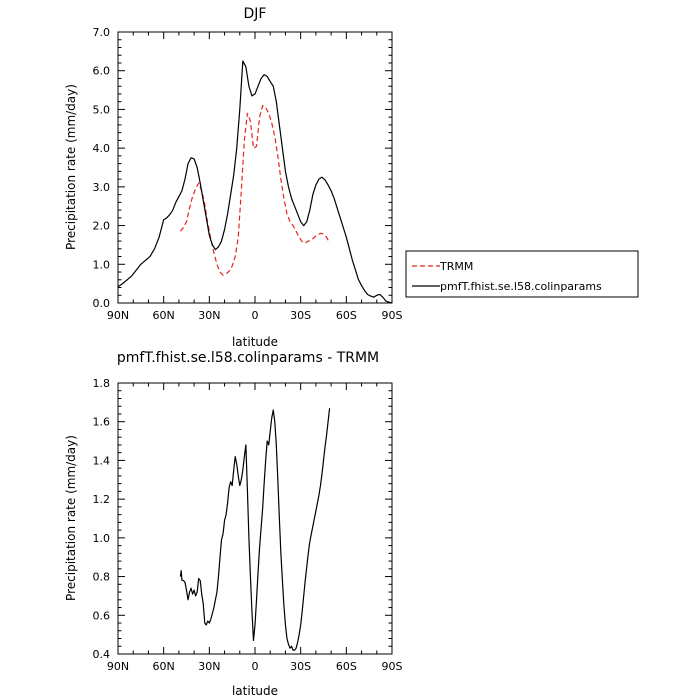 Image resolution: width=700 pixels, height=700 pixels. What do you see at coordinates (102, 654) in the screenshot?
I see `bottom-y-tick-label: 0.4` at bounding box center [102, 654].